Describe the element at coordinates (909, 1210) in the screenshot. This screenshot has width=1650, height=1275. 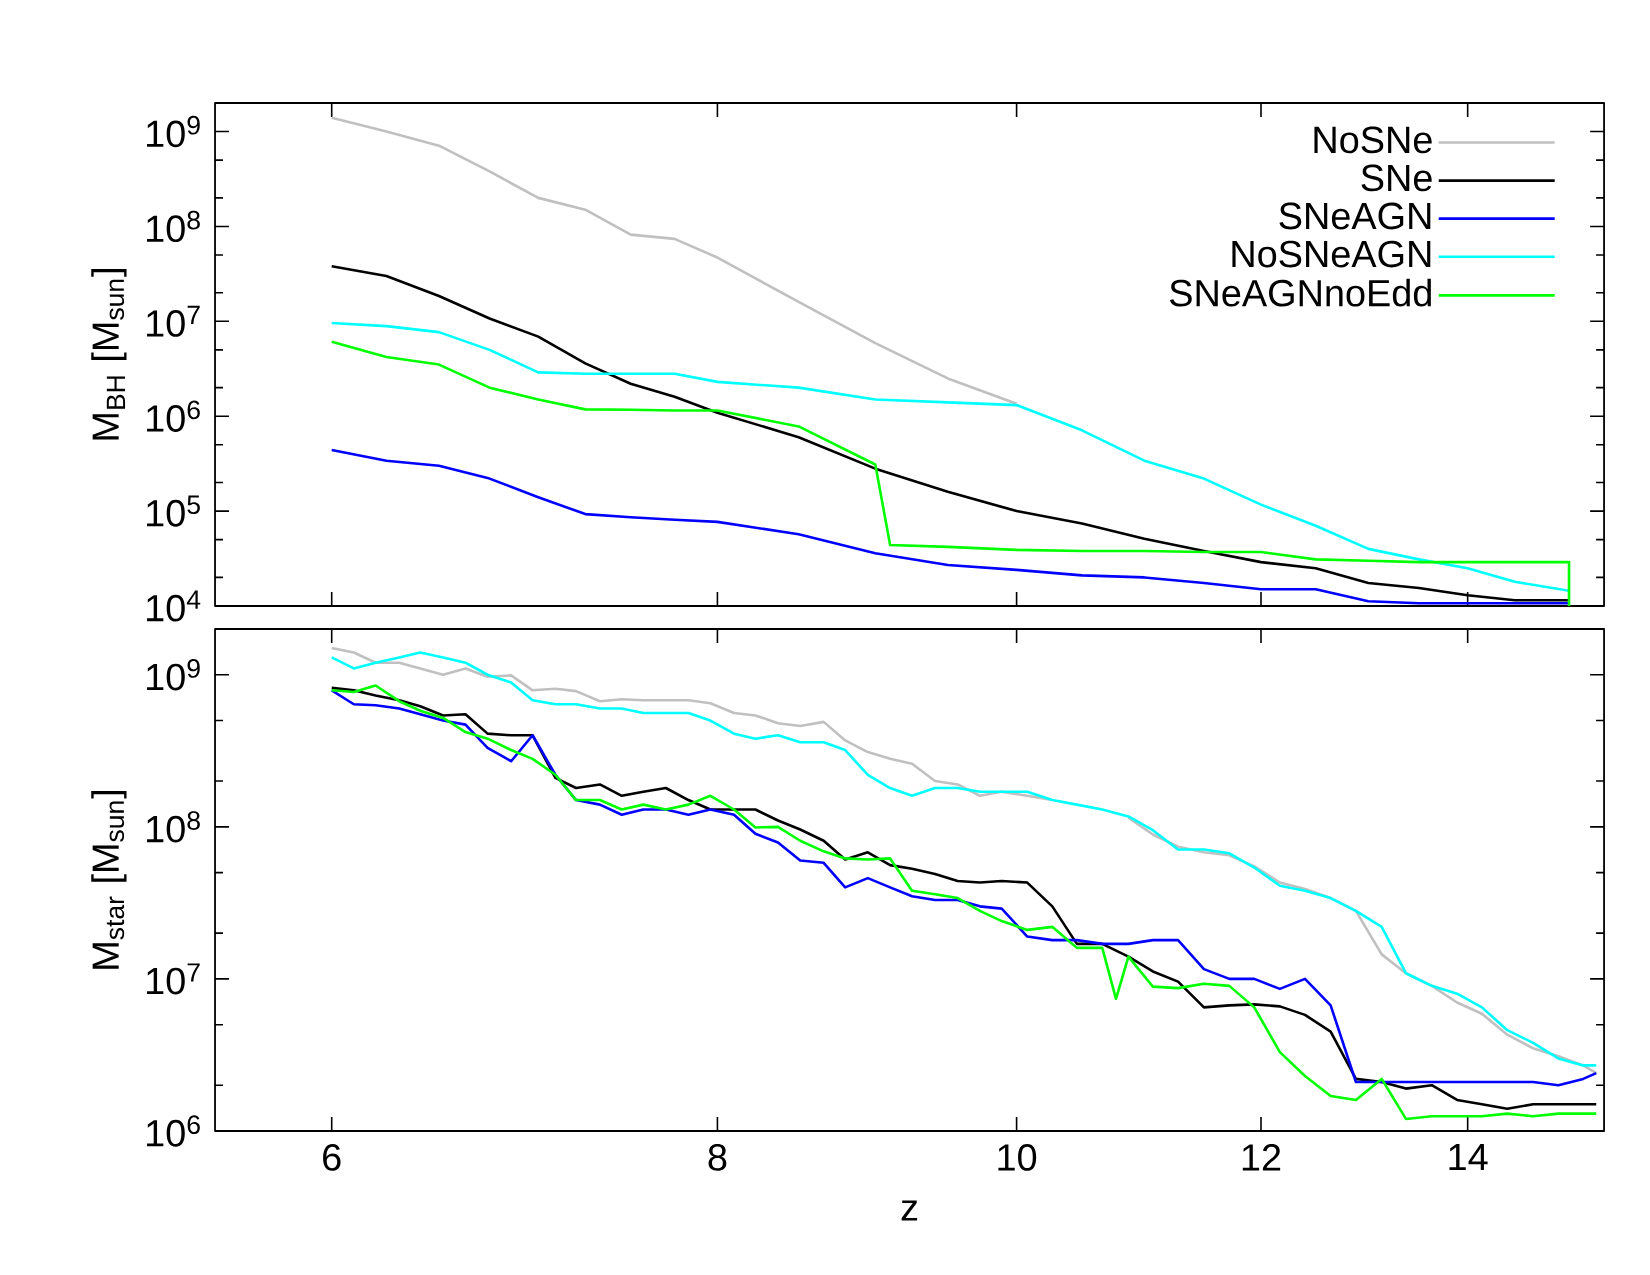
I see `x-axis-title: z` at that location.